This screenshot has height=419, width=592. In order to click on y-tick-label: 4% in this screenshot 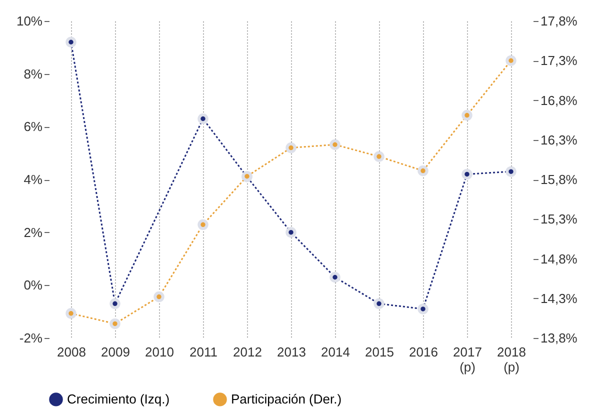, I will do `click(33, 179)`.